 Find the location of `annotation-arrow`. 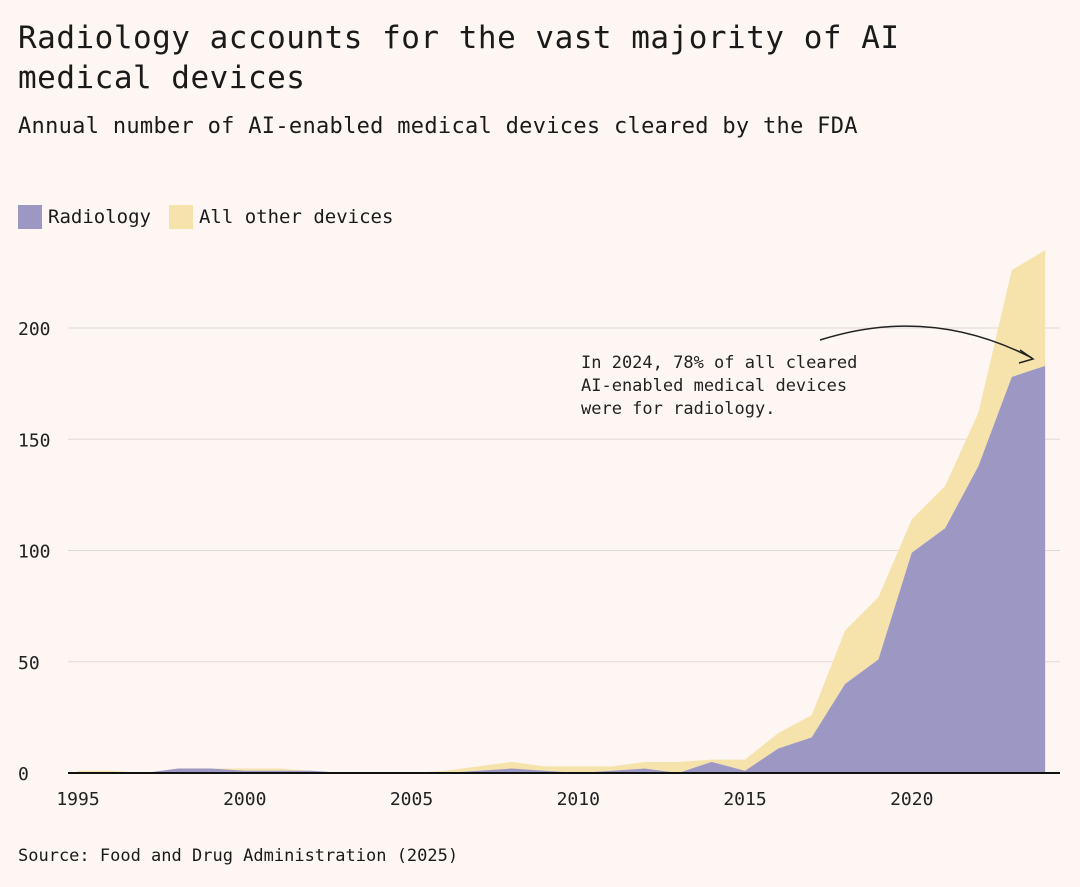

annotation-arrow is located at coordinates (926, 342).